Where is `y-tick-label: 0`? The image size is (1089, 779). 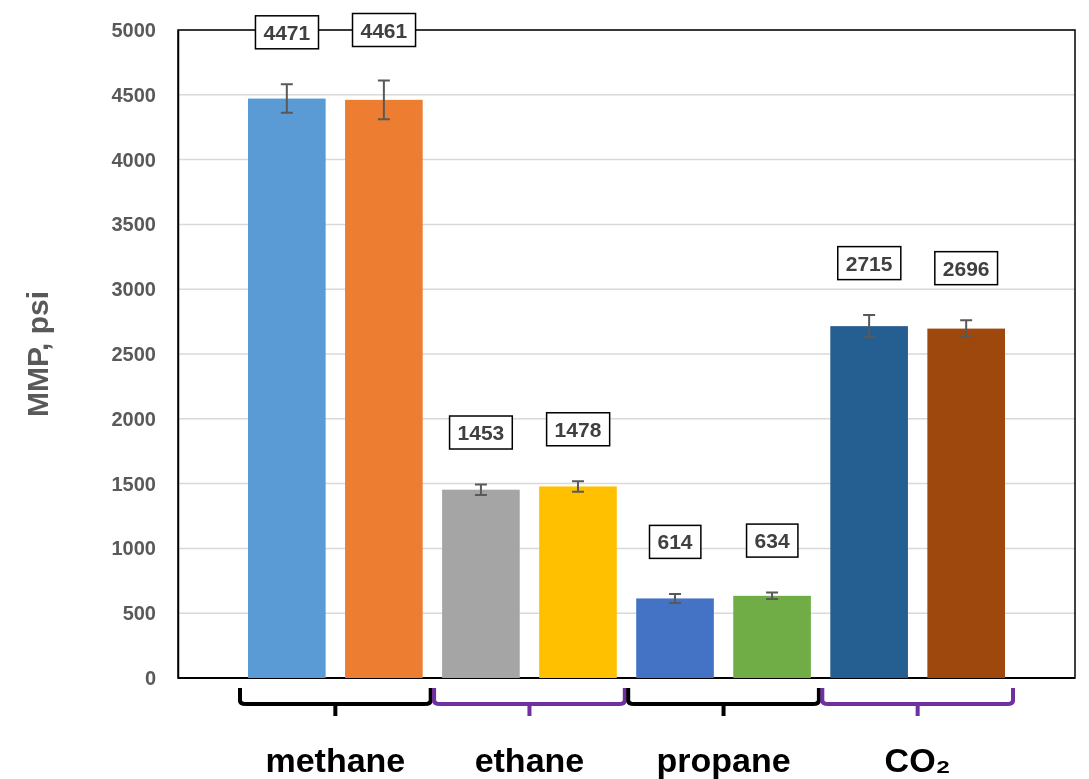 y-tick-label: 0 is located at coordinates (150, 677).